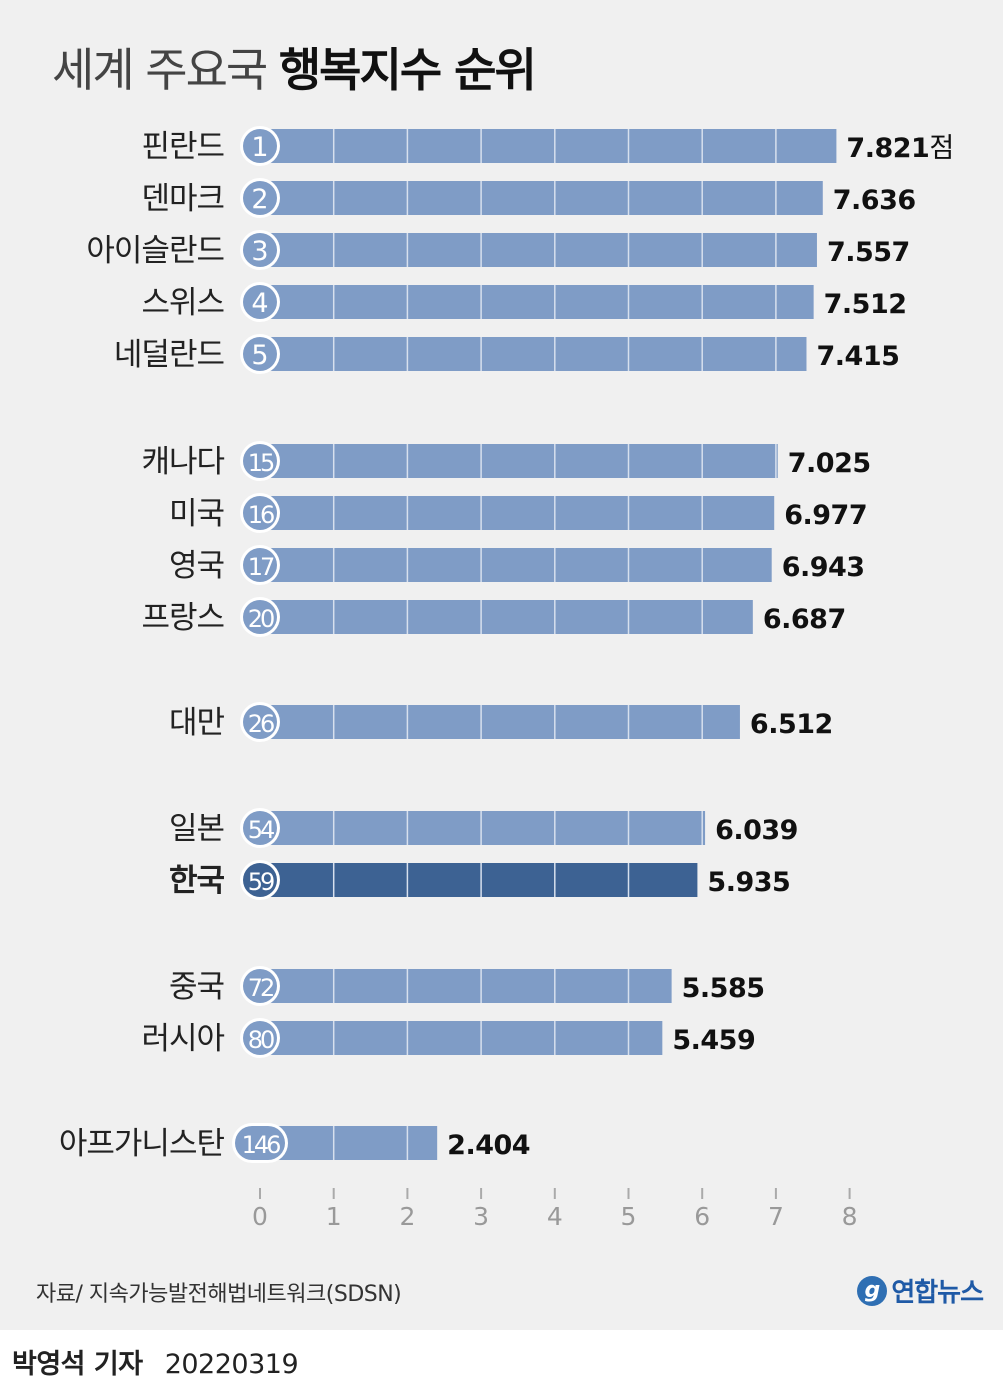 This screenshot has height=1383, width=1003. I want to click on x-tick-label: 6, so click(702, 1216).